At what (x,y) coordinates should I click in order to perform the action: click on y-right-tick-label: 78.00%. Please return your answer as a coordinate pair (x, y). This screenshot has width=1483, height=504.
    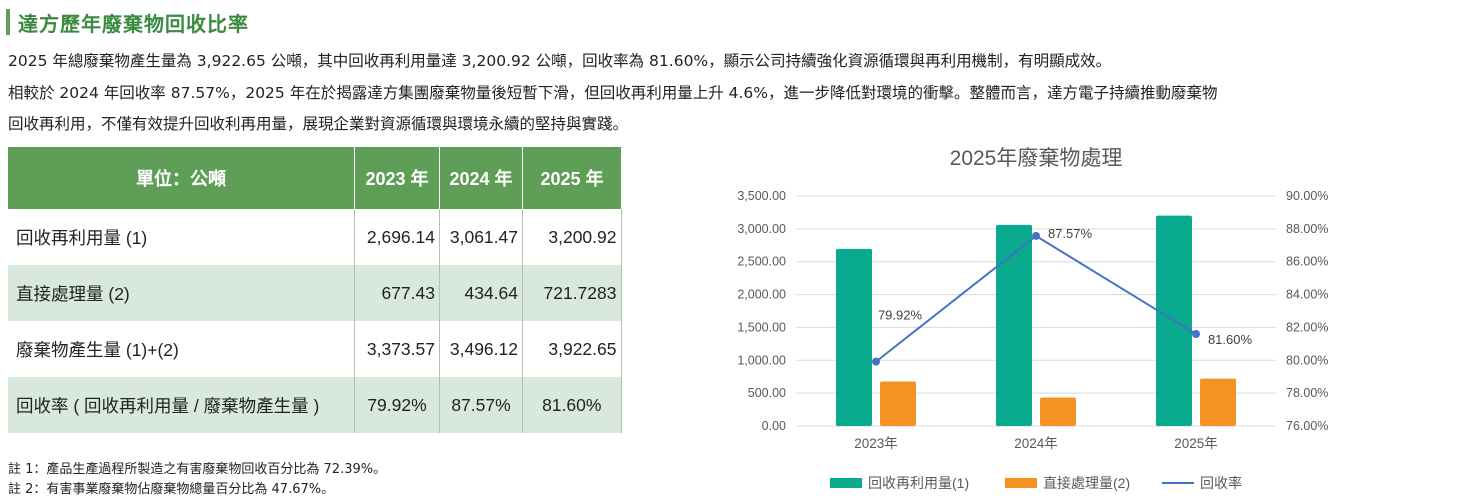
    Looking at the image, I should click on (1307, 393).